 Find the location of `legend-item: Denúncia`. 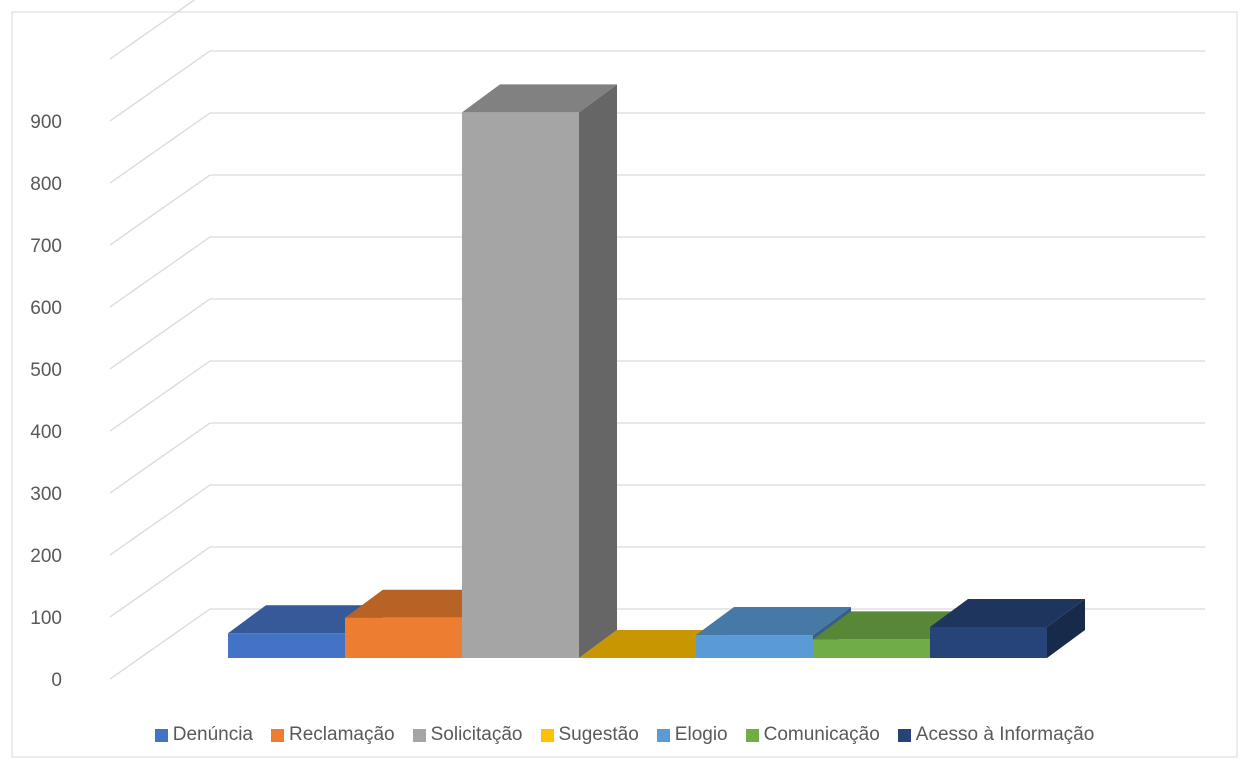

legend-item: Denúncia is located at coordinates (203, 735).